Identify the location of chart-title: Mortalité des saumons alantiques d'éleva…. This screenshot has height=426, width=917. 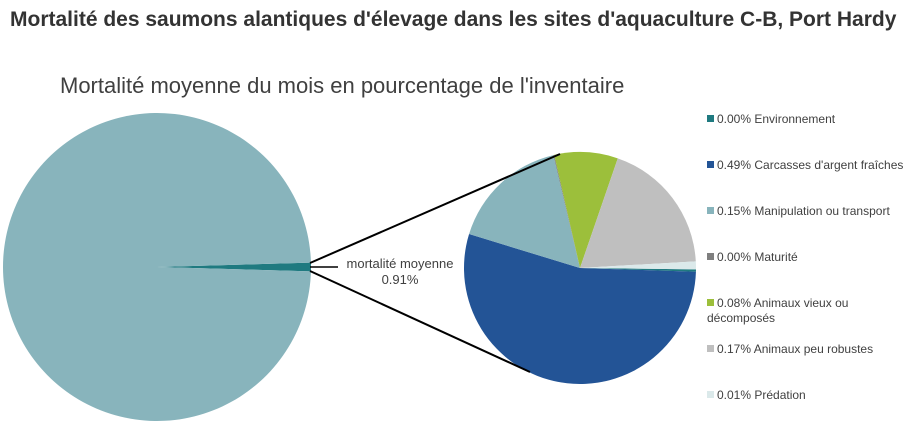
(453, 19).